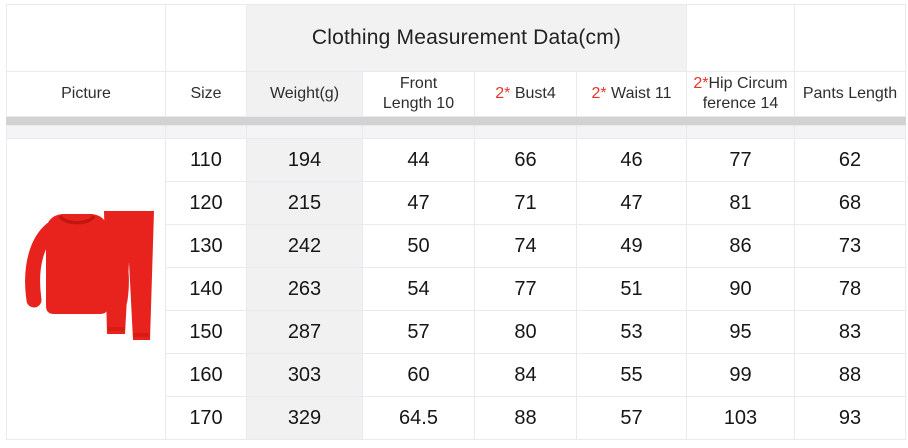 Image resolution: width=908 pixels, height=448 pixels. I want to click on table-row: 170 329 64.5 88 57 103 93, so click(456, 418).